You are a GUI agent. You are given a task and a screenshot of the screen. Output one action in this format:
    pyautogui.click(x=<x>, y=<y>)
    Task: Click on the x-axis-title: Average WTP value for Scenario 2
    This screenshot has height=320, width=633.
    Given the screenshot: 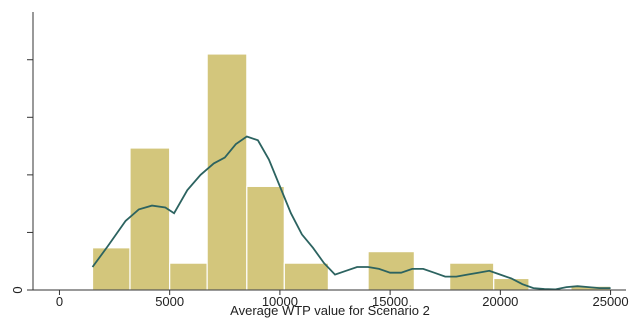 What is the action you would take?
    pyautogui.click(x=330, y=310)
    